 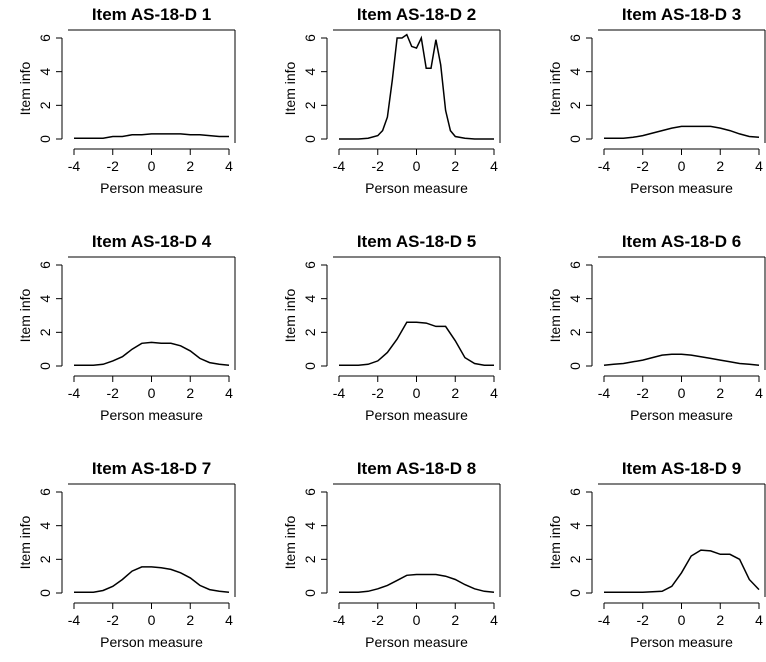 What do you see at coordinates (229, 393) in the screenshot?
I see `panel-4-x-tick-label: 4` at bounding box center [229, 393].